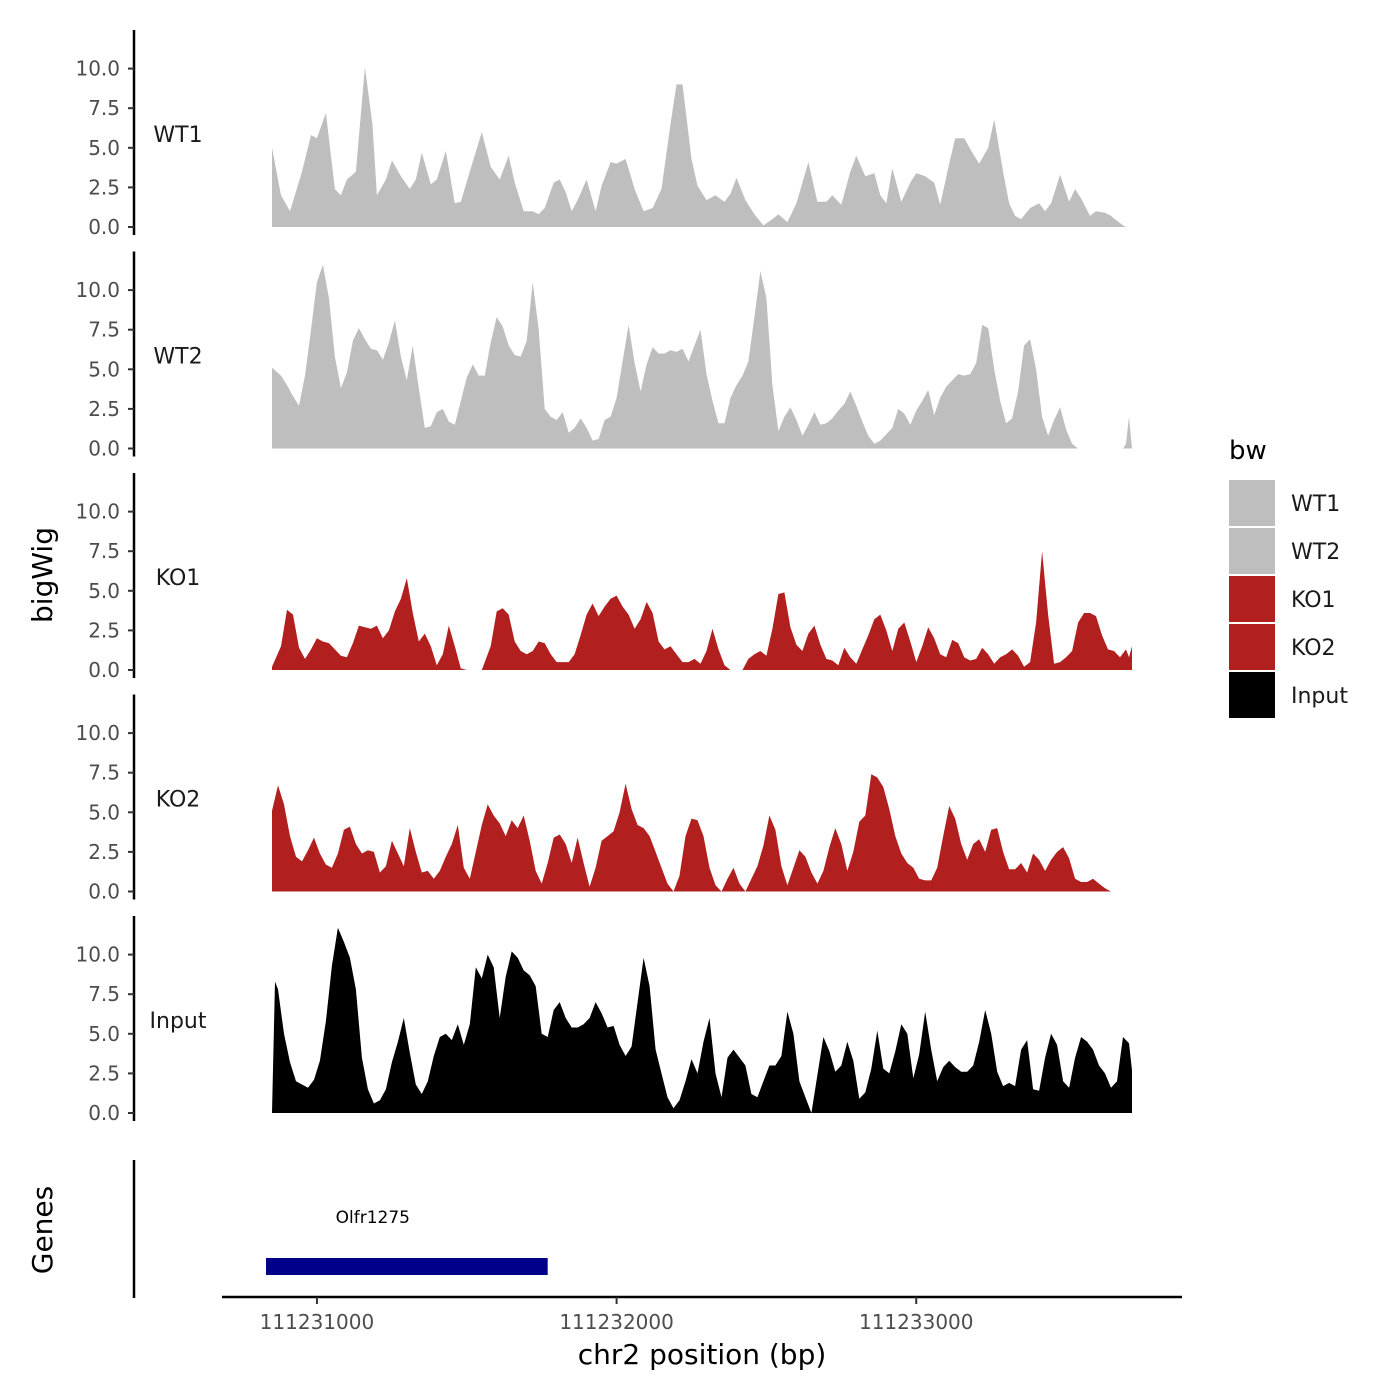 The image size is (1400, 1400). I want to click on track-label: WT2, so click(177, 357).